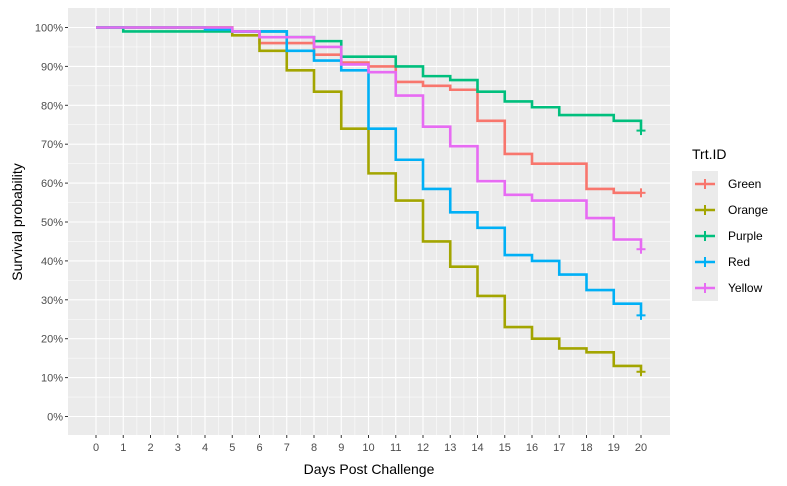 This screenshot has height=486, width=787. Describe the element at coordinates (314, 448) in the screenshot. I see `x-tick-label: 8` at that location.